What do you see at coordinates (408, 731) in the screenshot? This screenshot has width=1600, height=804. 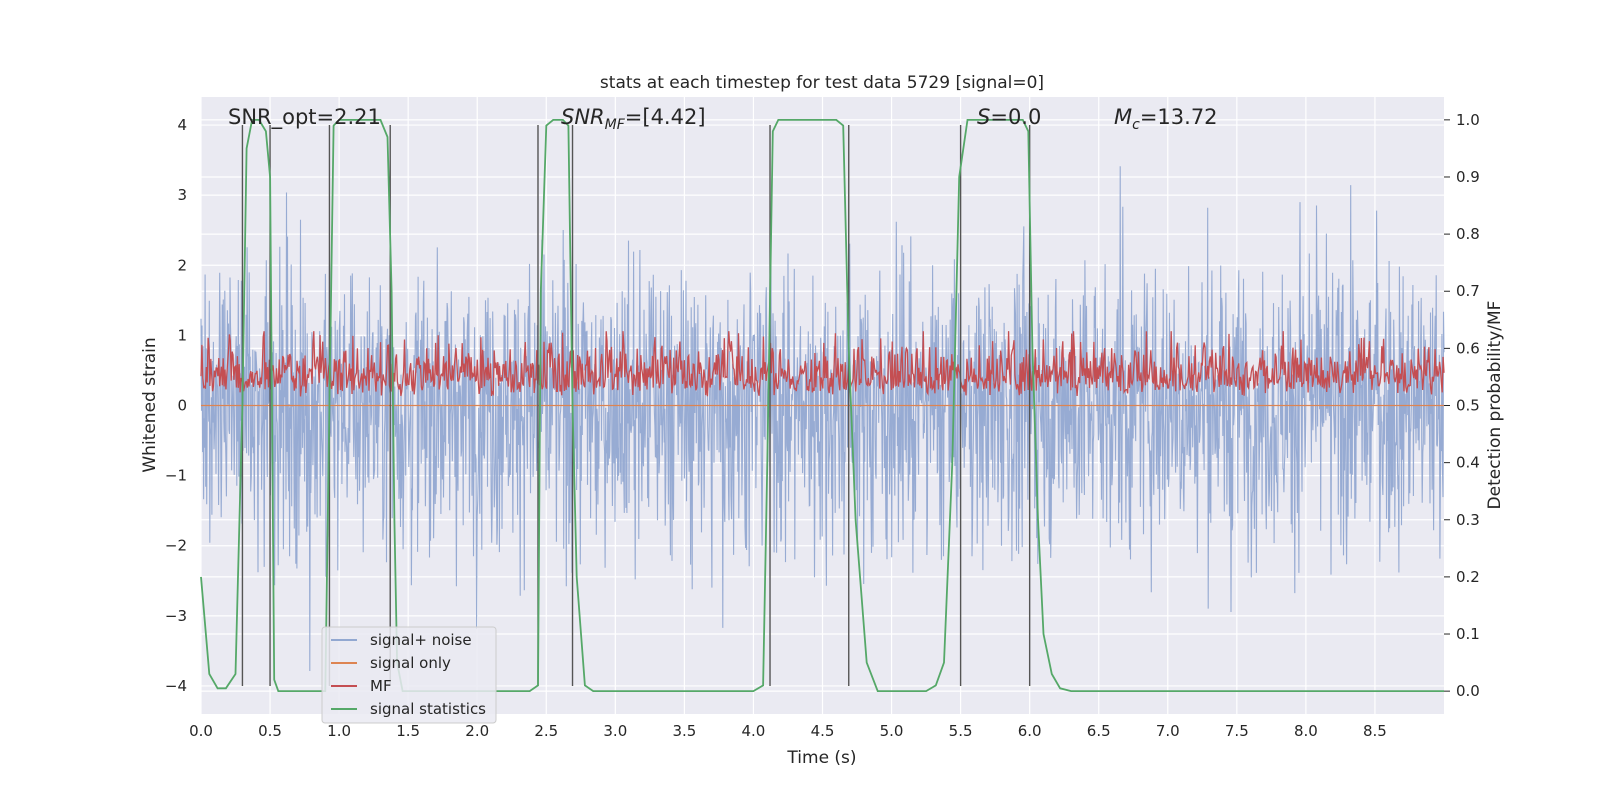 I see `x-tick-label: 1.5` at bounding box center [408, 731].